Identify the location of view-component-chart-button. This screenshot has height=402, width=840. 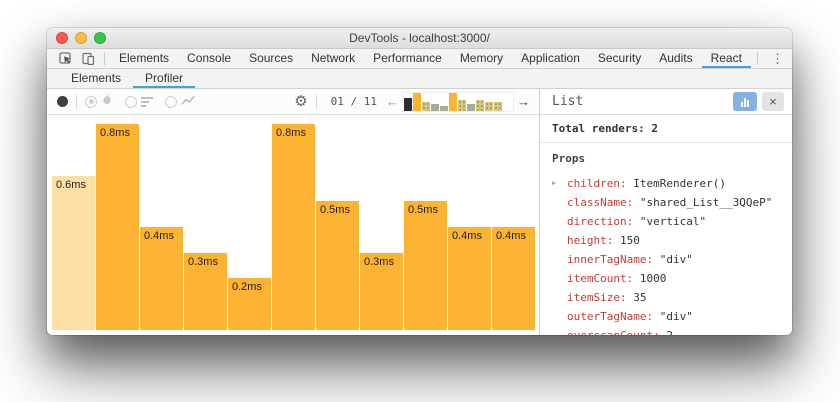
(745, 101).